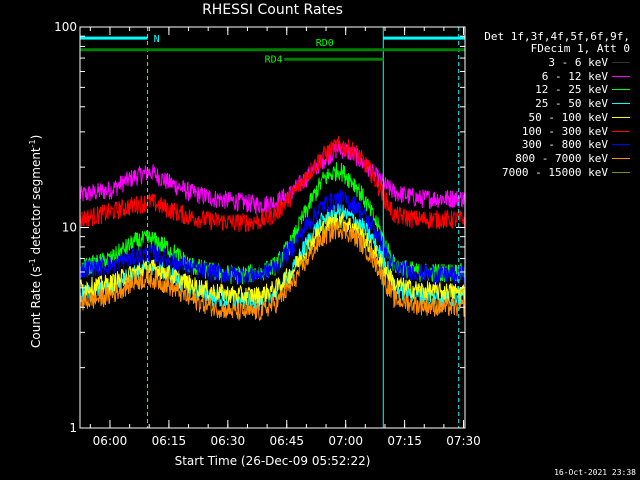 The height and width of the screenshot is (480, 640). What do you see at coordinates (595, 472) in the screenshot?
I see `footer-timestamp: 16-Oct-2021 23:38` at bounding box center [595, 472].